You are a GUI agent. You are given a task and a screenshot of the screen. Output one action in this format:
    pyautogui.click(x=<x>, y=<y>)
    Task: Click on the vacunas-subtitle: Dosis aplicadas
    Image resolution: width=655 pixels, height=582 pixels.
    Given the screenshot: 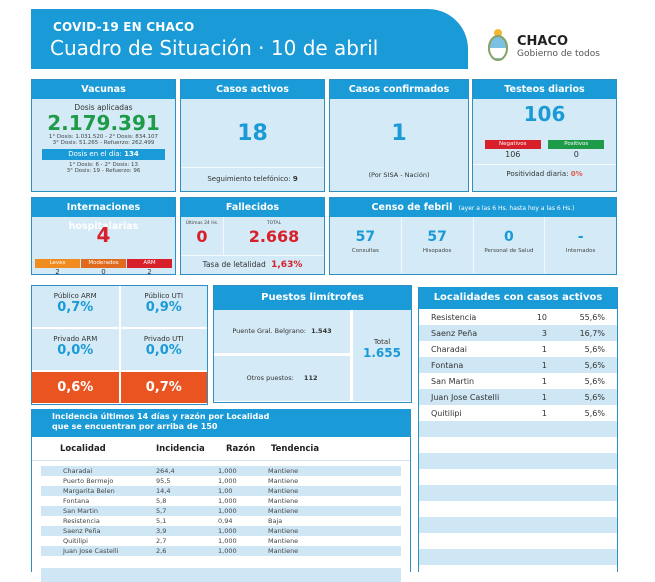 What is the action you would take?
    pyautogui.click(x=103, y=107)
    